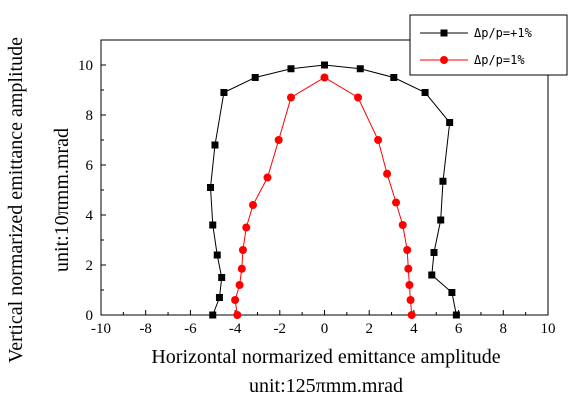  I want to click on y-tick-label: 4, so click(90, 216).